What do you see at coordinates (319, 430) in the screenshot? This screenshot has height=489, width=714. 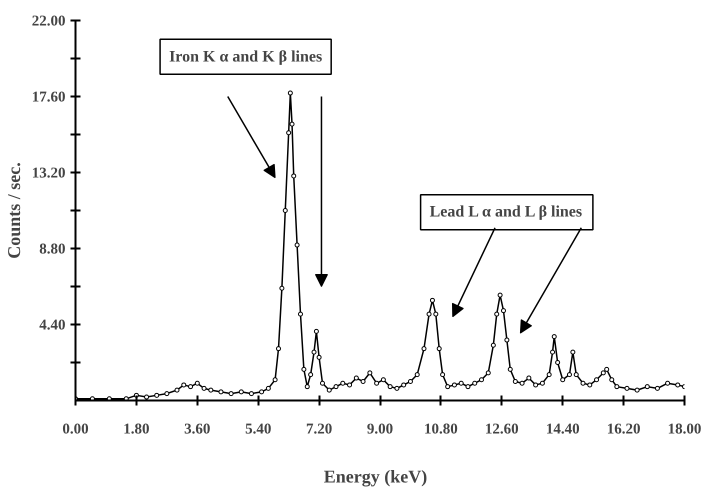 I see `x-tick-label: 7.20` at bounding box center [319, 430].